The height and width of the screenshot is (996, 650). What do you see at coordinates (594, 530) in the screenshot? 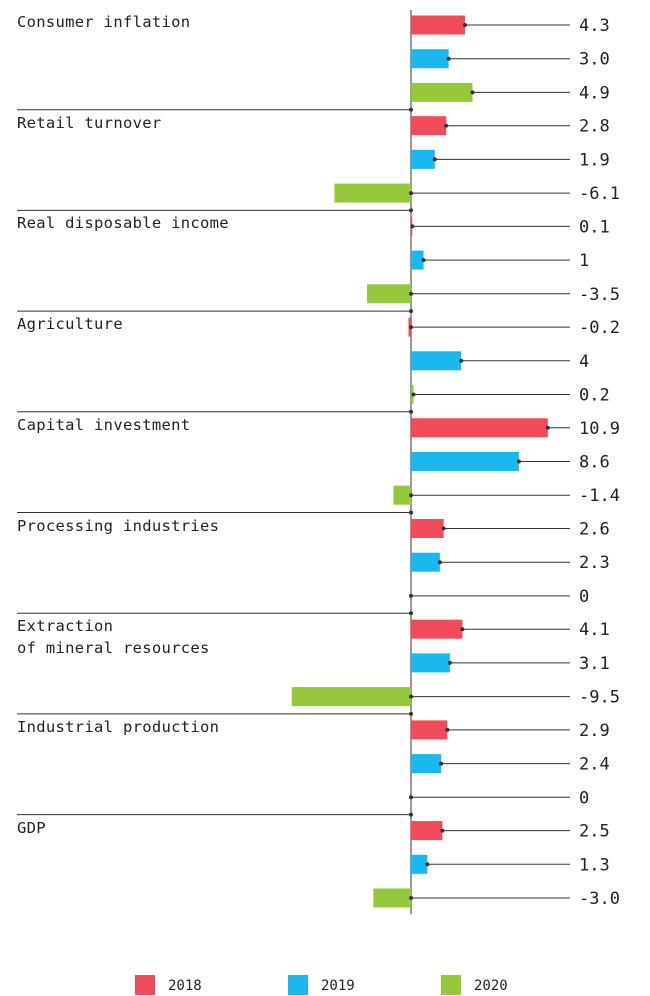
I see `value-label: 2.6` at bounding box center [594, 530].